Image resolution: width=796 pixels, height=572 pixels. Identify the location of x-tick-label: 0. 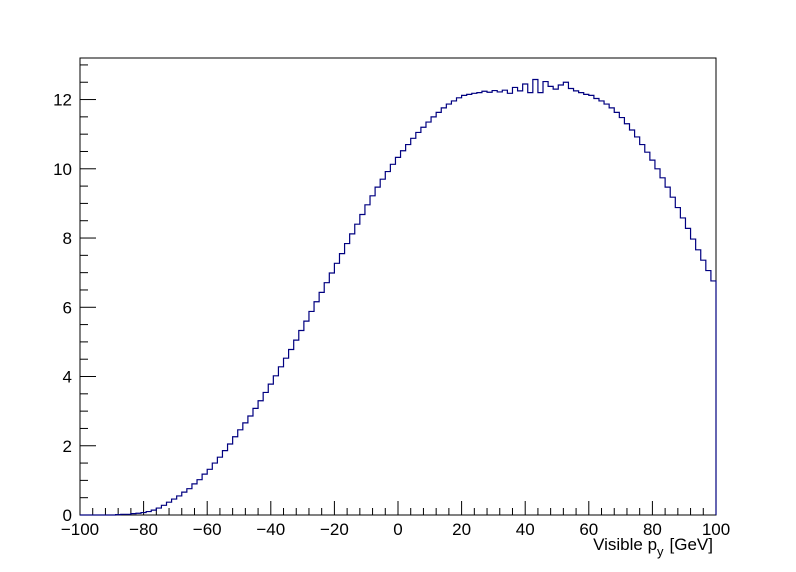
(397, 529).